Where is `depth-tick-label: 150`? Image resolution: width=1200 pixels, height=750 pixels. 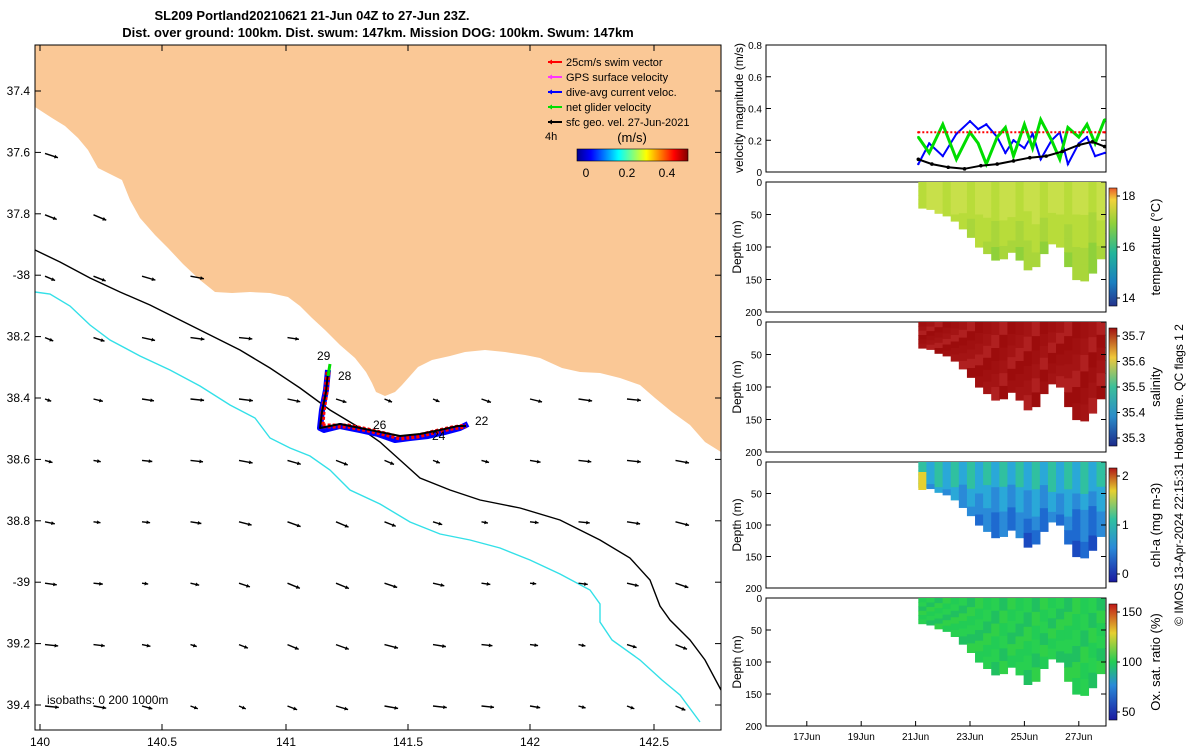 depth-tick-label: 150 is located at coordinates (753, 695).